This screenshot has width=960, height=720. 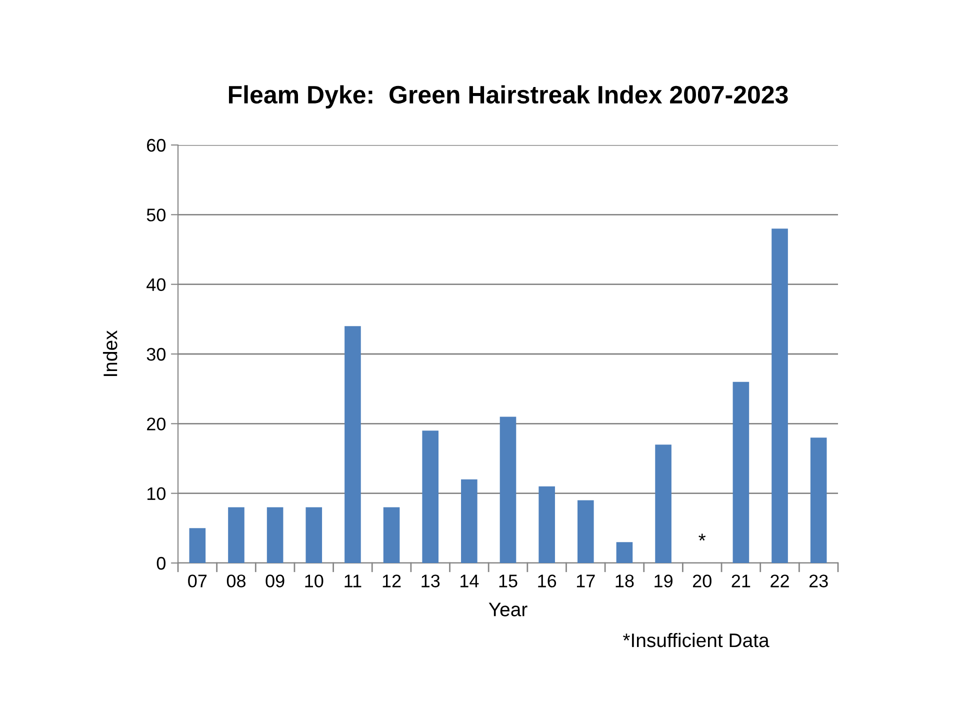 What do you see at coordinates (702, 581) in the screenshot?
I see `x-tick-label: 20` at bounding box center [702, 581].